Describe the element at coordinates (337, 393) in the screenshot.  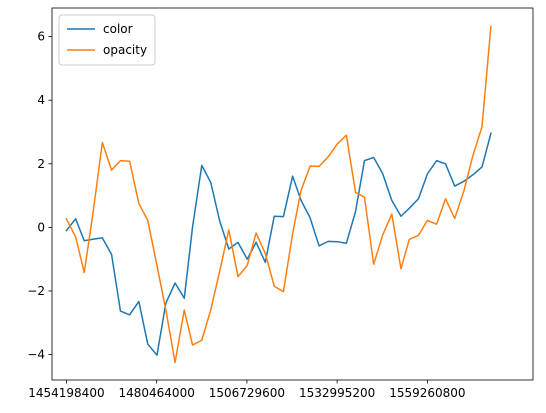
I see `x-tick-label: 1532995200` at that location.